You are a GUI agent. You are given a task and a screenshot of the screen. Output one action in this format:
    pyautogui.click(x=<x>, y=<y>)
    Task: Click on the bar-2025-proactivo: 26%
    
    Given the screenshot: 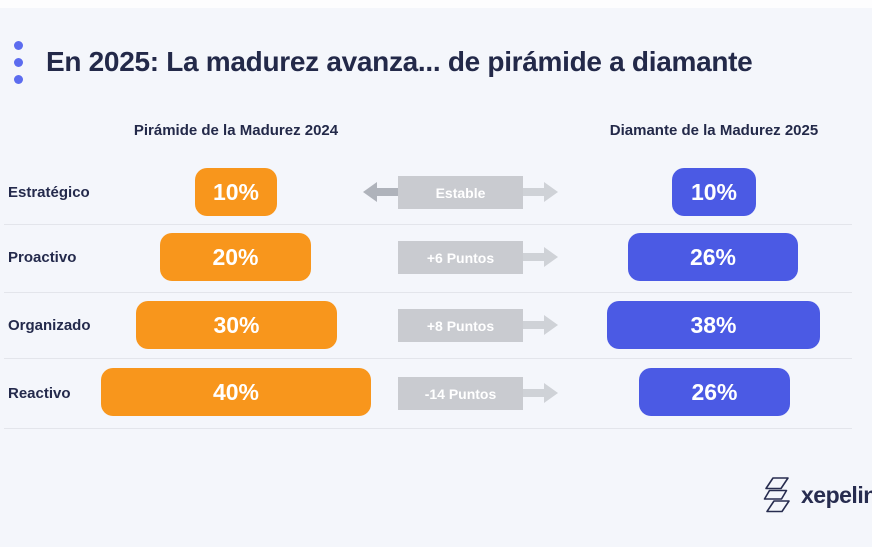 What is the action you would take?
    pyautogui.click(x=713, y=257)
    